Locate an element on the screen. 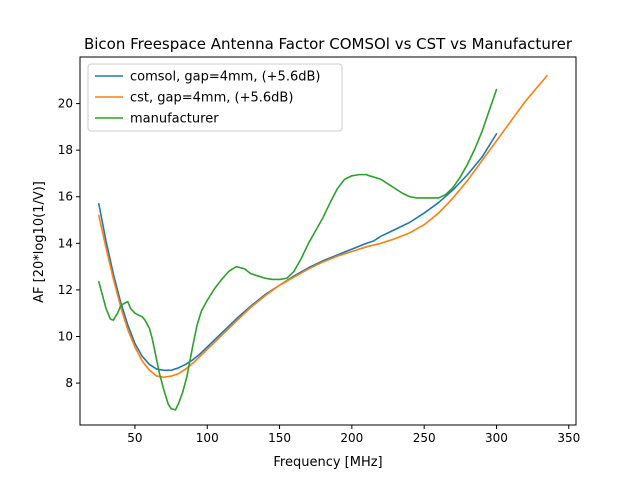  x-tick-label: 200 is located at coordinates (351, 438).